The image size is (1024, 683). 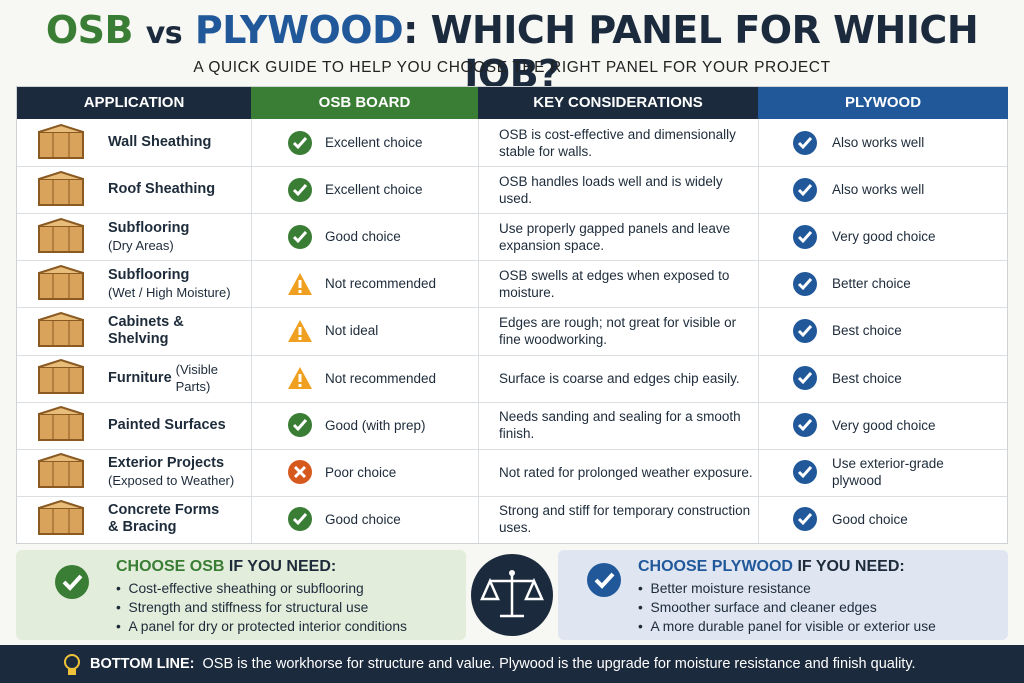 I want to click on column-header: KEY CONSIDERATIONS, so click(x=618, y=103).